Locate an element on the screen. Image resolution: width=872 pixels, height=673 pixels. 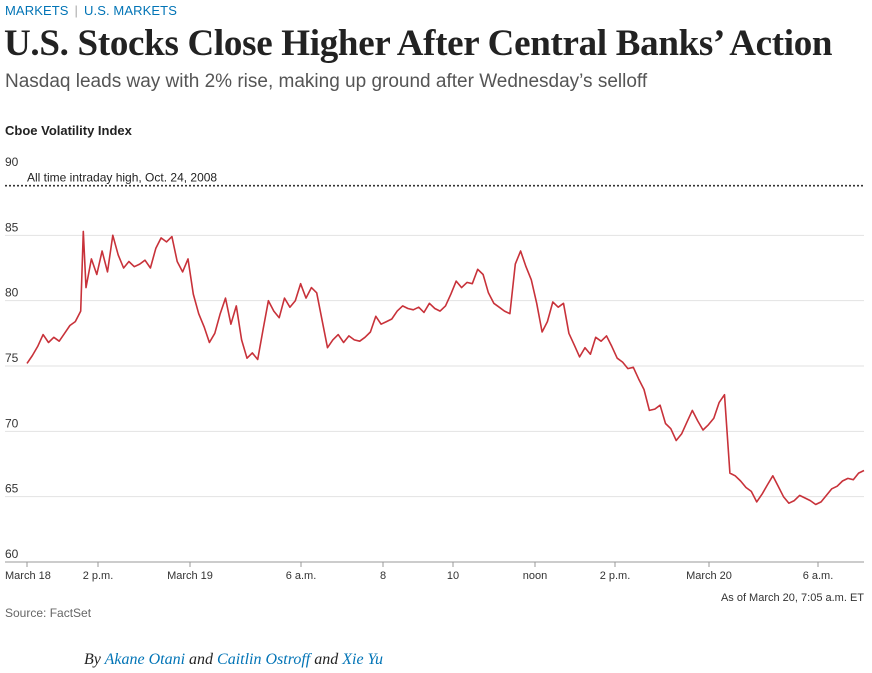
y-tick-label: 75 is located at coordinates (12, 358).